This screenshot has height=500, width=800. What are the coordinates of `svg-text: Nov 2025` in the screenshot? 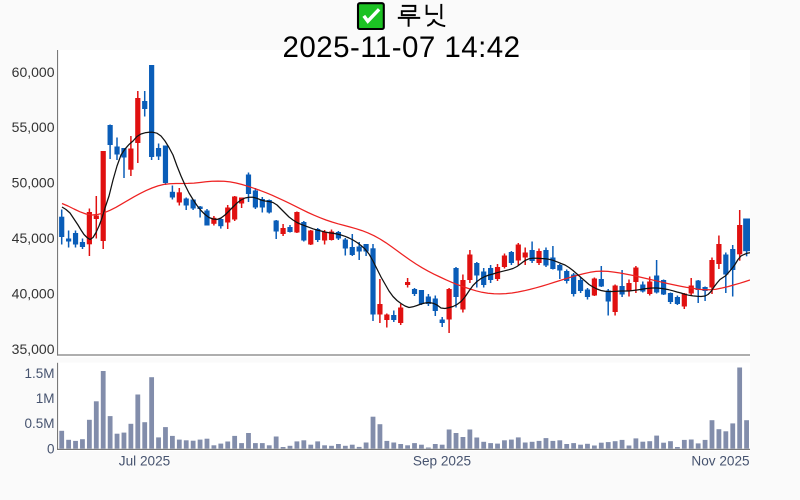 It's located at (720, 460).